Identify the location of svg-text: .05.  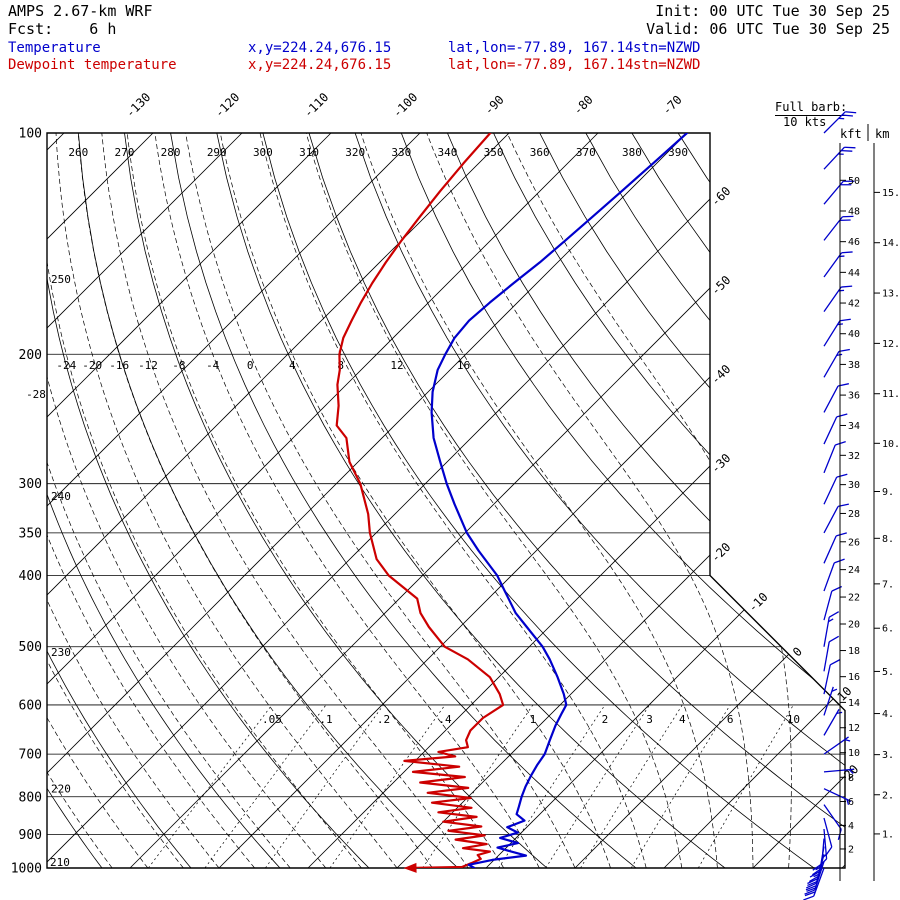
(272, 719).